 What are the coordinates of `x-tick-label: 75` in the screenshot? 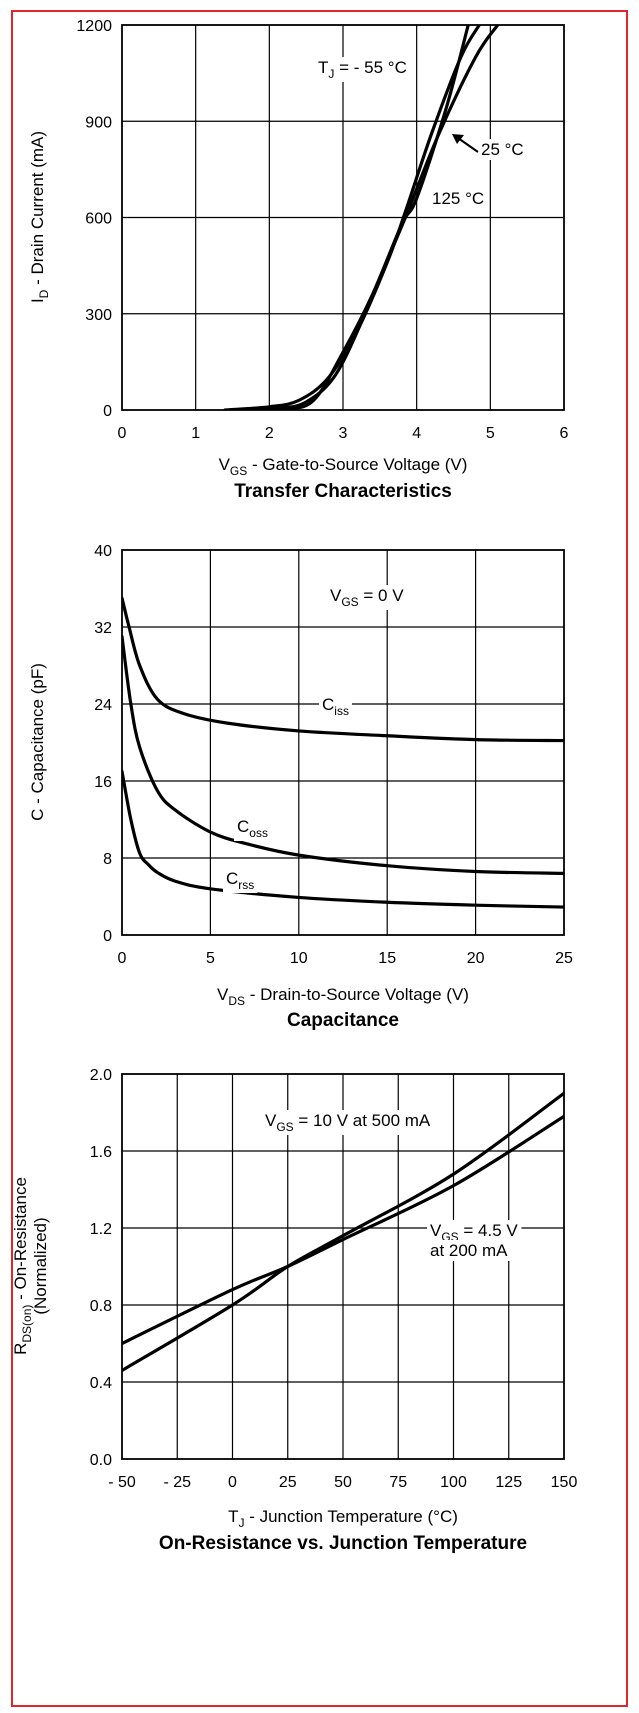 It's located at (398, 1482).